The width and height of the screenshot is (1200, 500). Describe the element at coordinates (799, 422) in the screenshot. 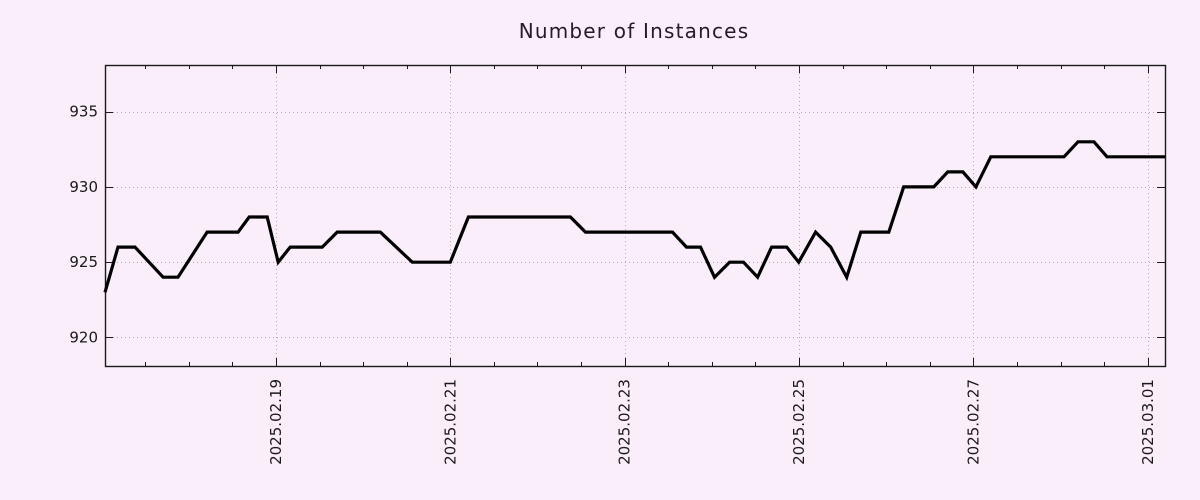

I see `x-tick-label: 2025.02.25` at that location.